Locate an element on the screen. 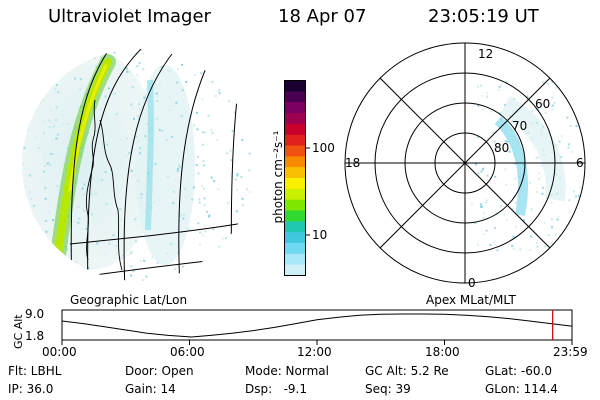 Image resolution: width=600 pixels, height=400 pixels. timeline-xtick: 23:59 is located at coordinates (570, 352).